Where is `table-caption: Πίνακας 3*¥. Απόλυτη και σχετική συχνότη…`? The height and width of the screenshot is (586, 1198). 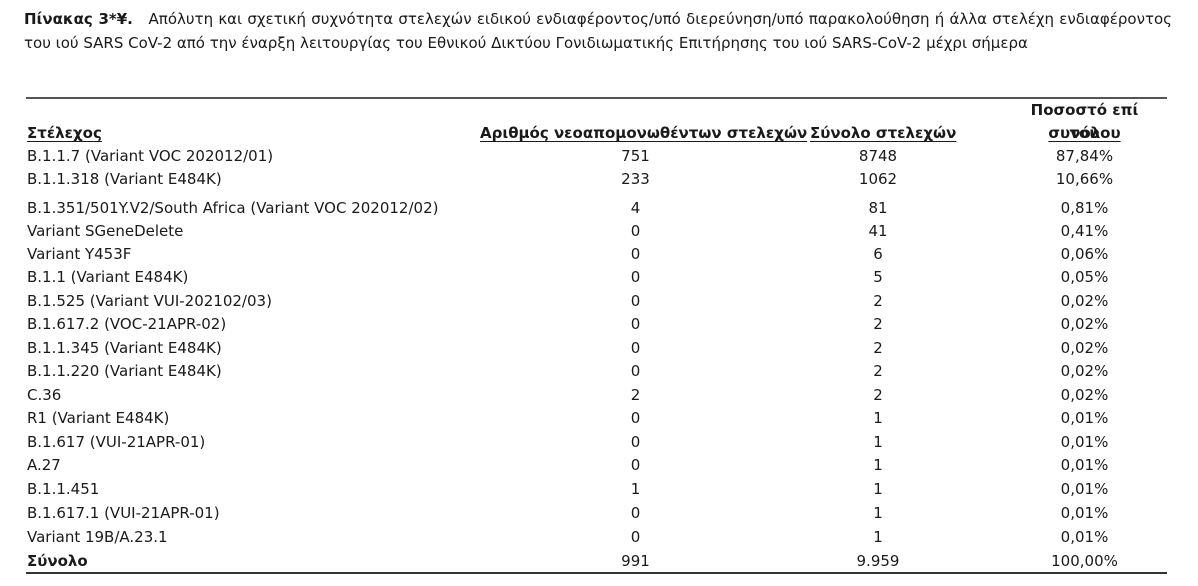
table-caption: Πίνακας 3*¥. Απόλυτη και σχετική συχνότη… is located at coordinates (598, 31).